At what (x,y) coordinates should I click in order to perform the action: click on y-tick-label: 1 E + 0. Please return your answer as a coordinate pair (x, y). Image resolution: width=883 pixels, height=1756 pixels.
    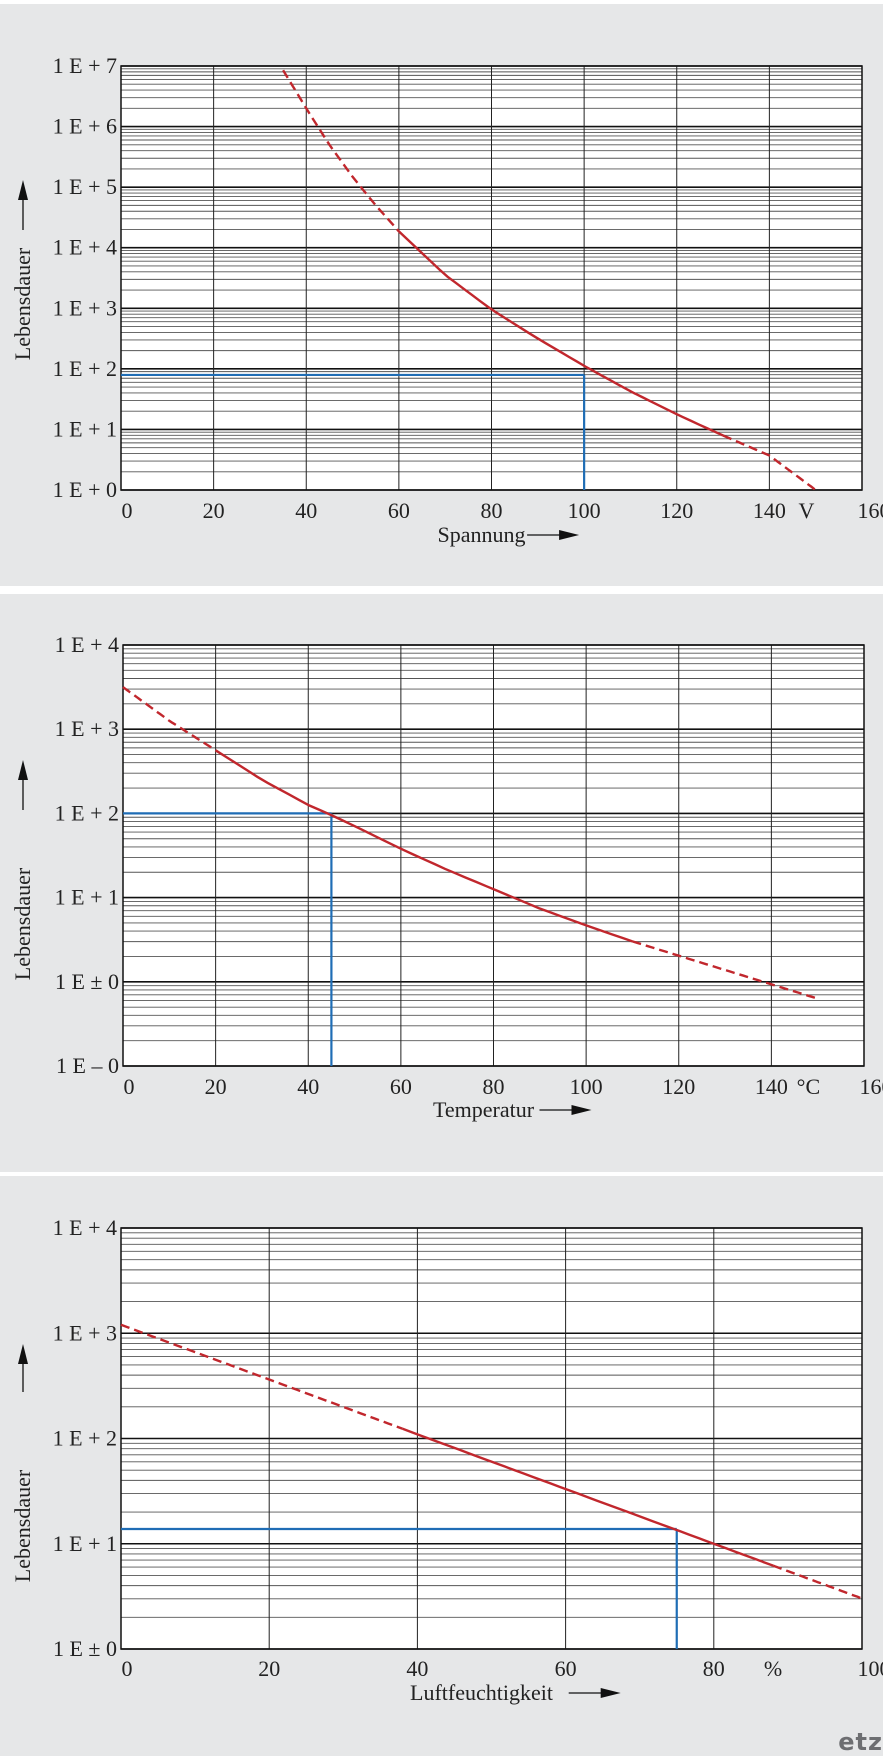
    Looking at the image, I should click on (85, 489).